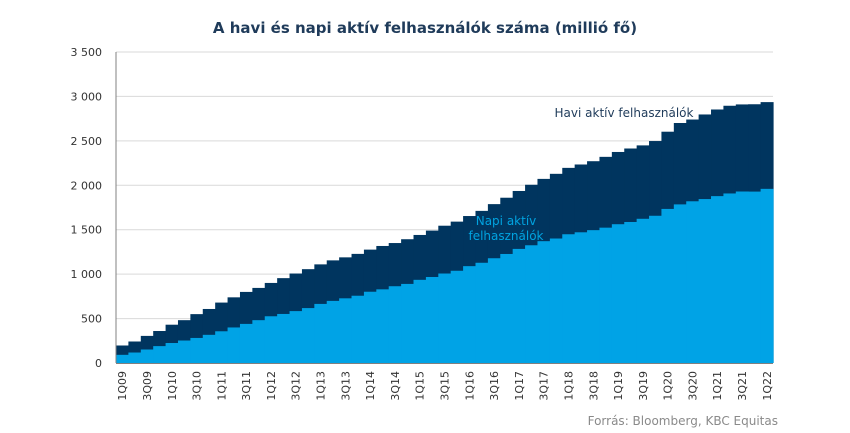 The width and height of the screenshot is (850, 433). What do you see at coordinates (643, 386) in the screenshot?
I see `x-tick-label: 3Q19` at bounding box center [643, 386].